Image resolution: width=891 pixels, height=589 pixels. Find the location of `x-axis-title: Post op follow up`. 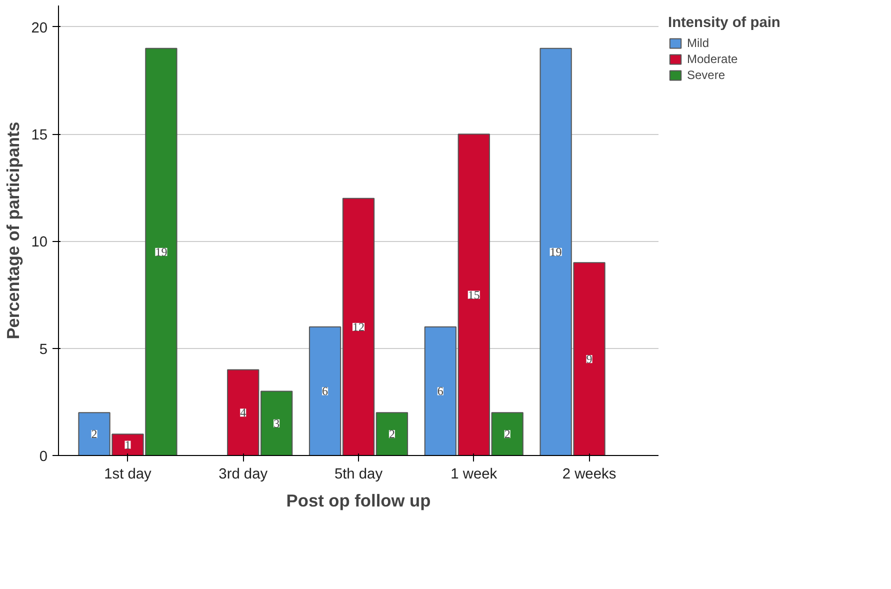

x-axis-title: Post op follow up is located at coordinates (358, 500).